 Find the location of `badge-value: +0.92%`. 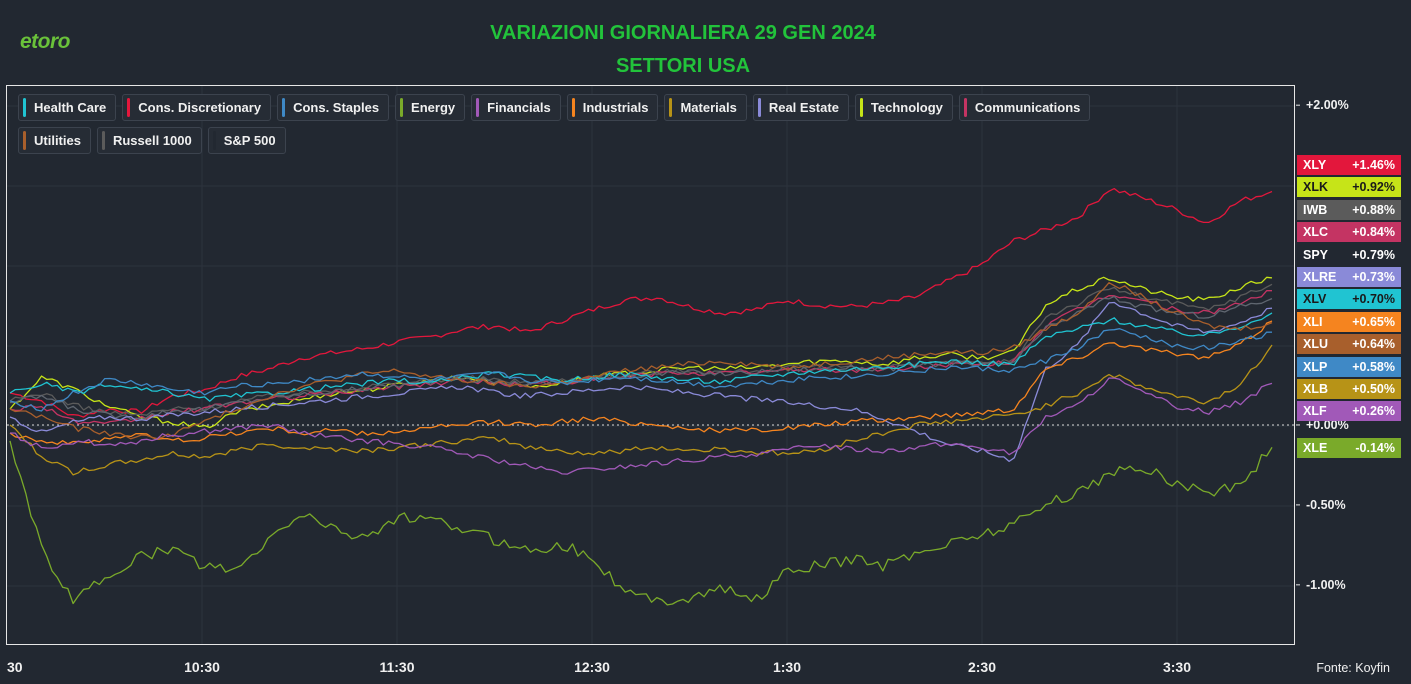

badge-value: +0.92% is located at coordinates (1373, 187).